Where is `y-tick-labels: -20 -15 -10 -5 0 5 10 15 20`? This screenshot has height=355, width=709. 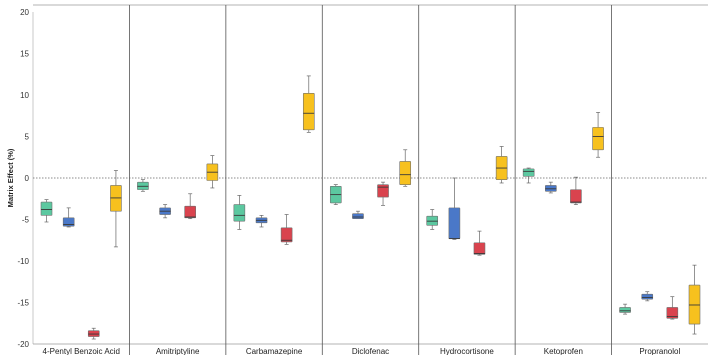
y-tick-labels: -20 -15 -10 -5 0 5 10 15 20 is located at coordinates (23, 178).